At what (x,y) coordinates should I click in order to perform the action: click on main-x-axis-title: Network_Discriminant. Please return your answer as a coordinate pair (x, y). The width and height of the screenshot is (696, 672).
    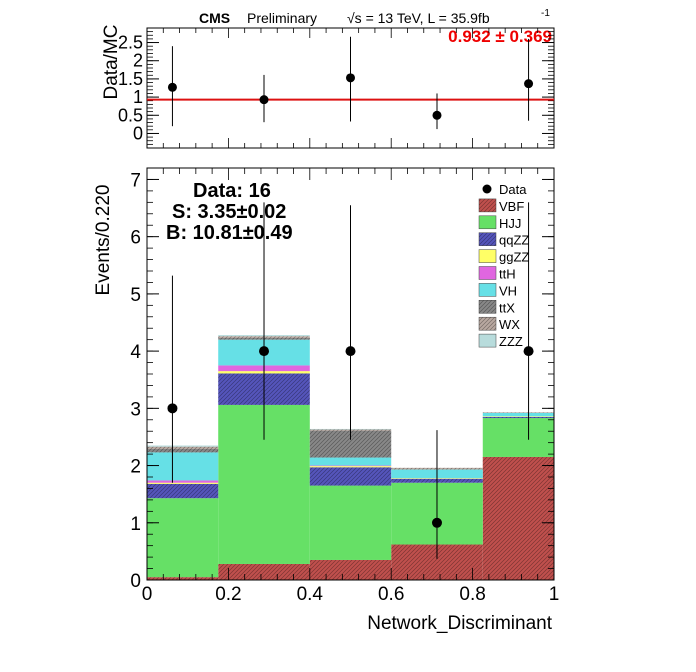
    Looking at the image, I should click on (459, 623).